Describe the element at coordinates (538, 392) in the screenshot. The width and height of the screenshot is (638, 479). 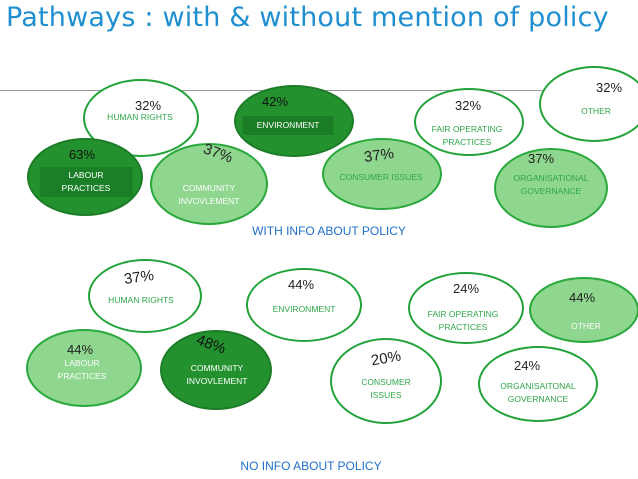
I see `label-organisational-governance-no-policy: ORGANISAITONAL GOVERNANCE` at that location.